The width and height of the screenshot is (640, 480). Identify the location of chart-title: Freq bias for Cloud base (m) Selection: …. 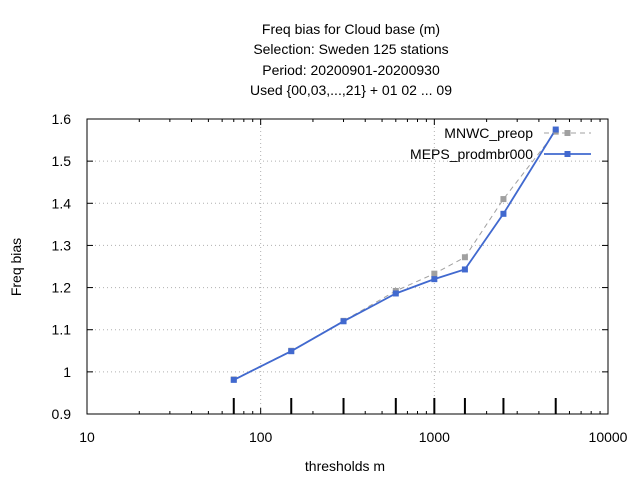
(351, 59).